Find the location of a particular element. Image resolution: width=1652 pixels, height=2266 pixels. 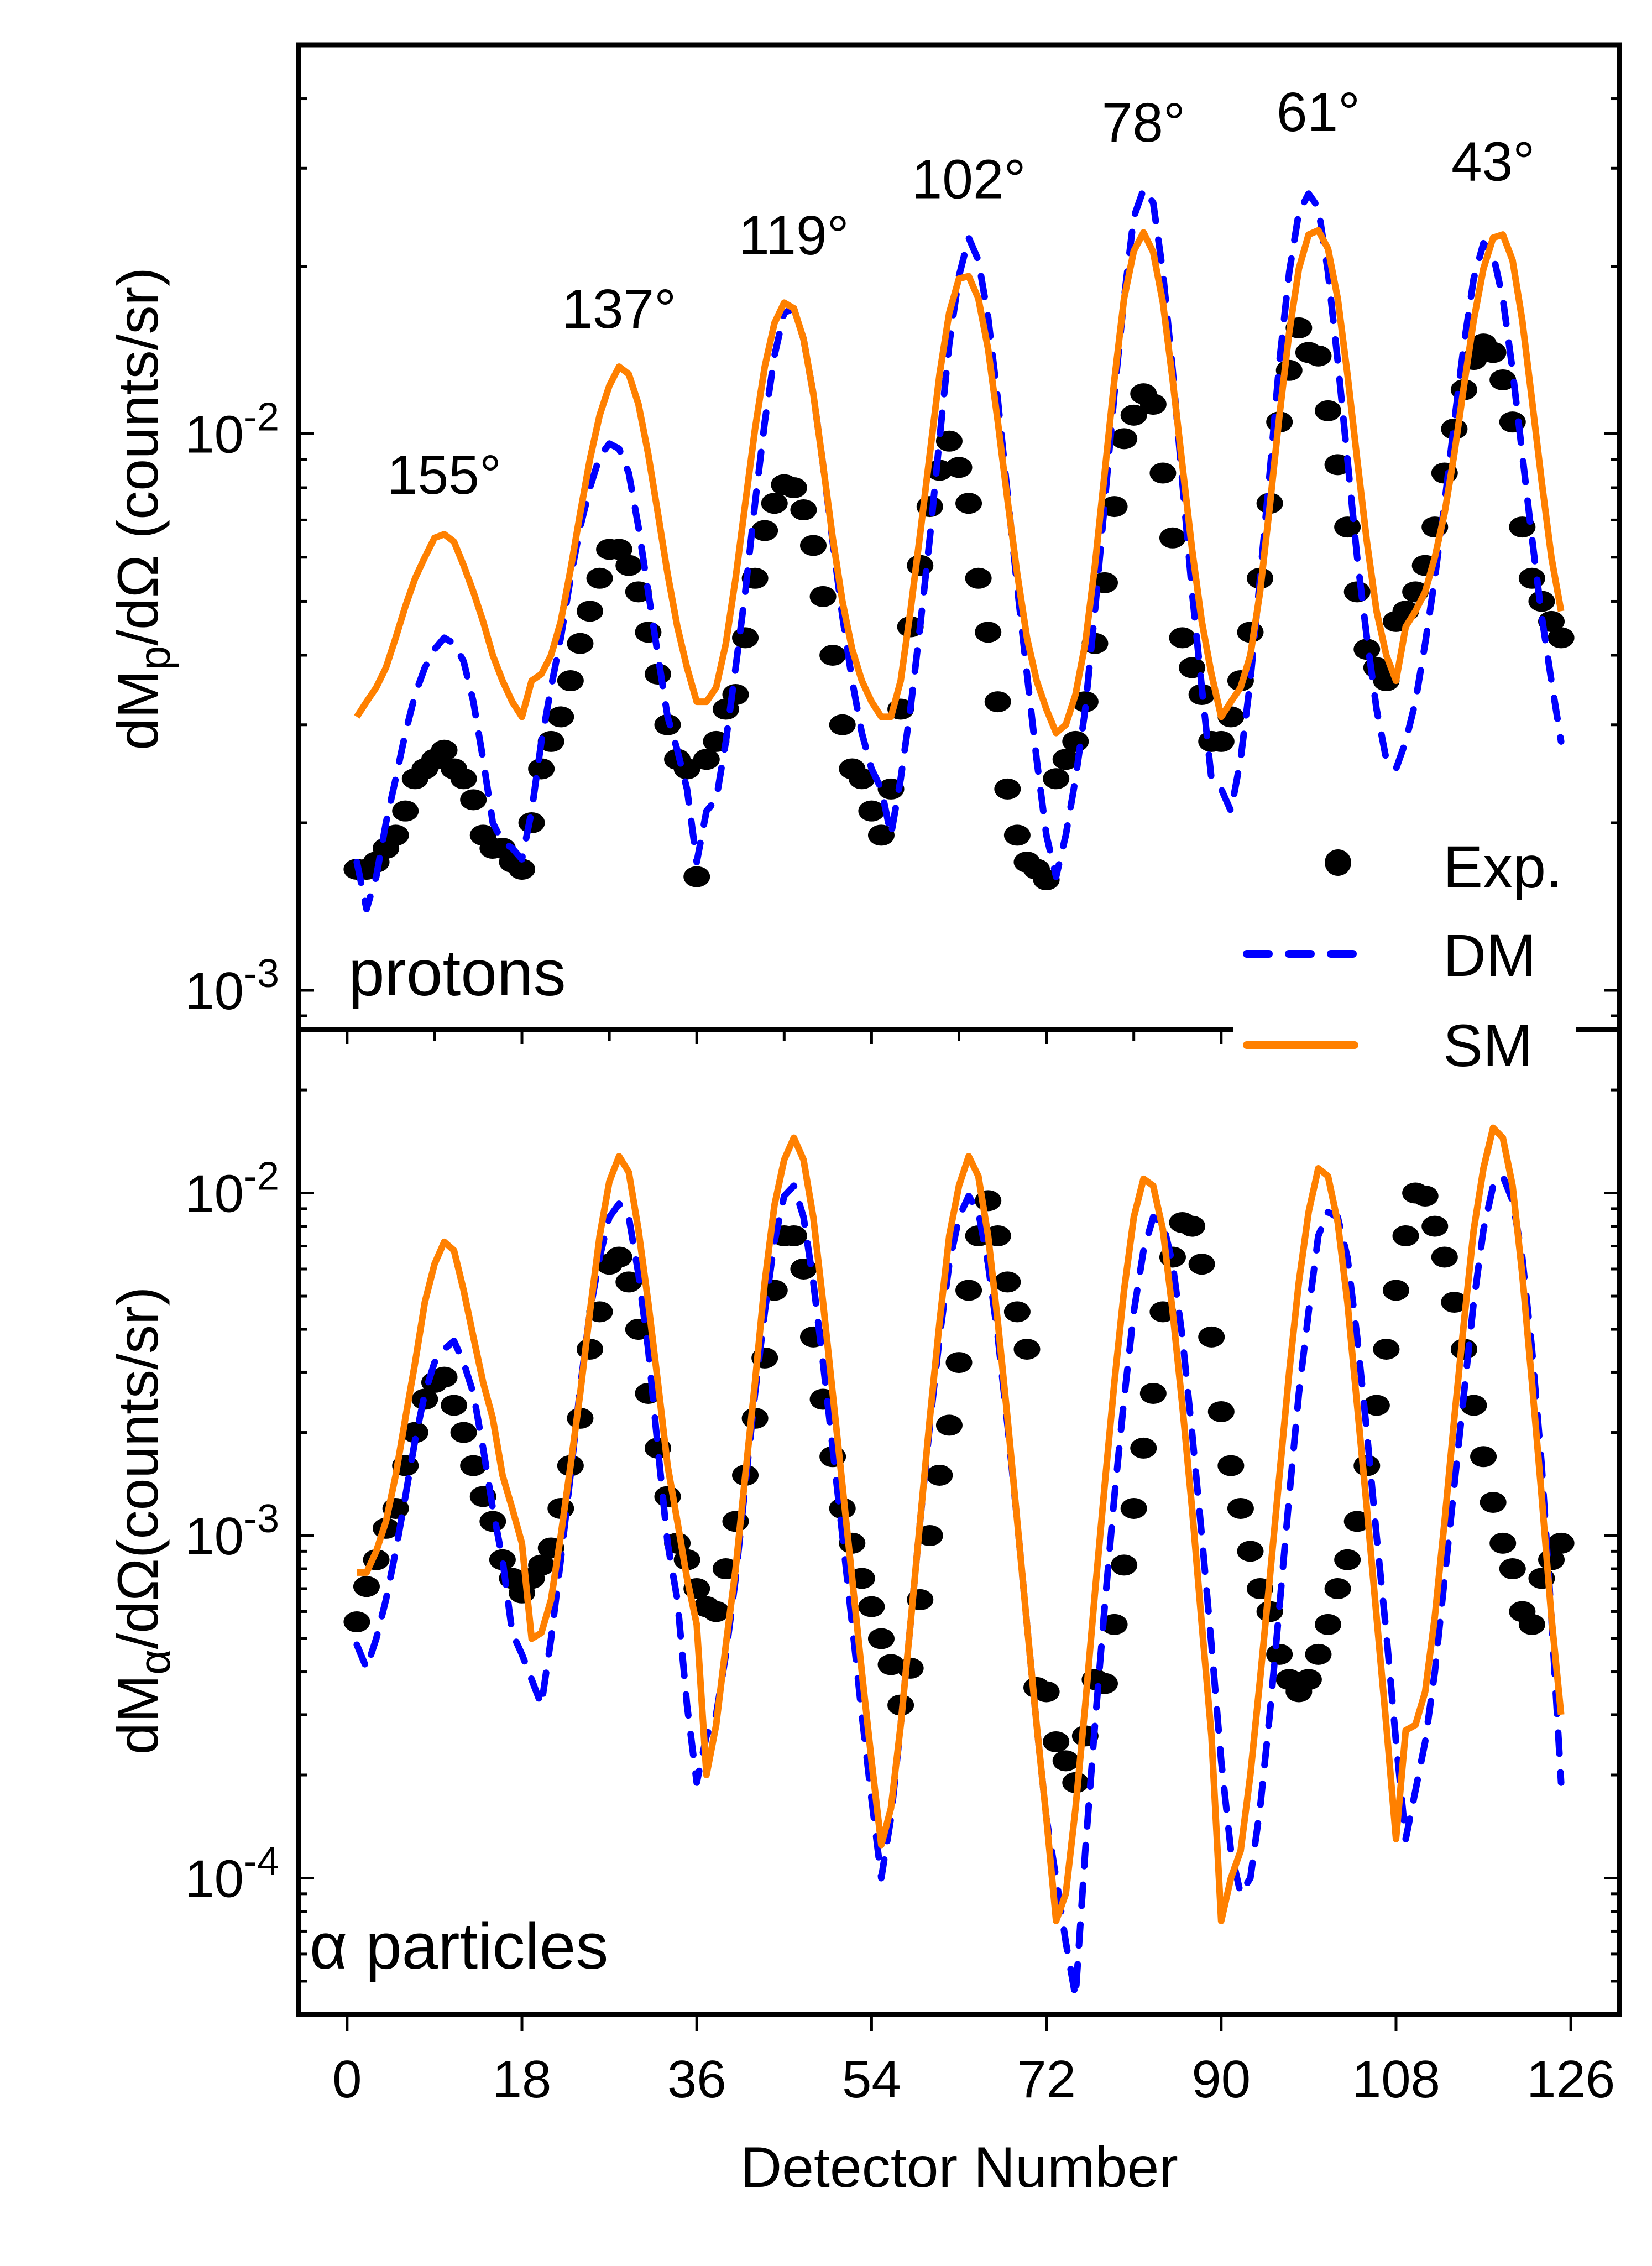

x-tick-label: 18 is located at coordinates (522, 2079).